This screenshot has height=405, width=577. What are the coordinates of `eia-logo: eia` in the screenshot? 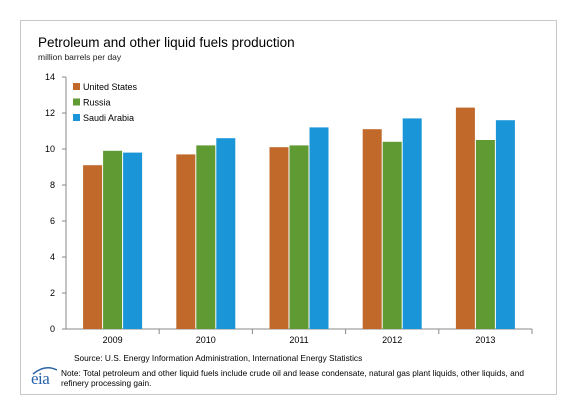 It's located at (45, 375).